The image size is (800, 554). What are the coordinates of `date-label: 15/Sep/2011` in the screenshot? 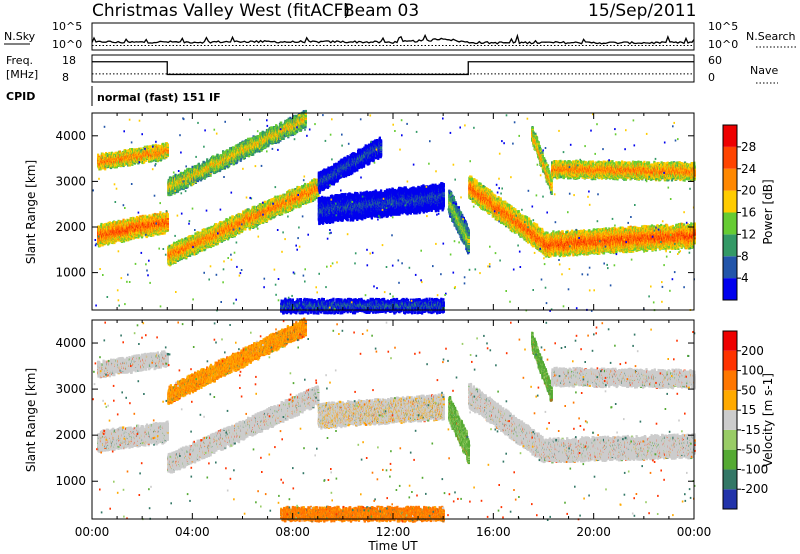 It's located at (642, 11).